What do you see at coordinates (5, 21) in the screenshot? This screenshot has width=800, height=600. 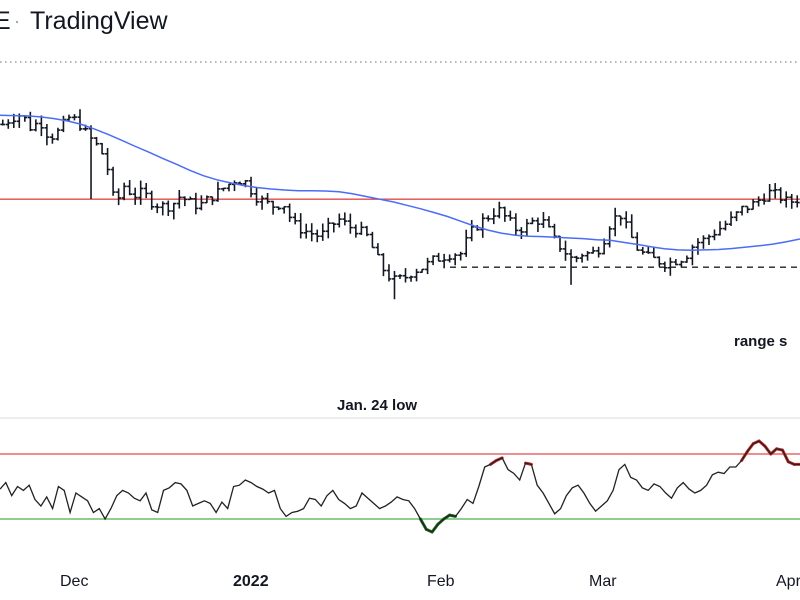 I see `header-title-prefix: E` at bounding box center [5, 21].